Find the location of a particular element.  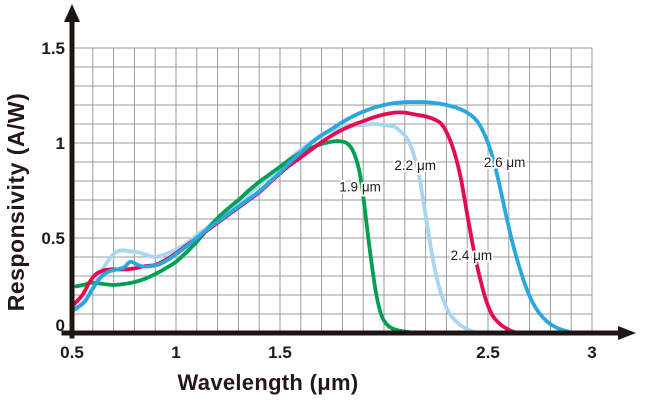

y-tick-1.5: 1.5 is located at coordinates (53, 48).